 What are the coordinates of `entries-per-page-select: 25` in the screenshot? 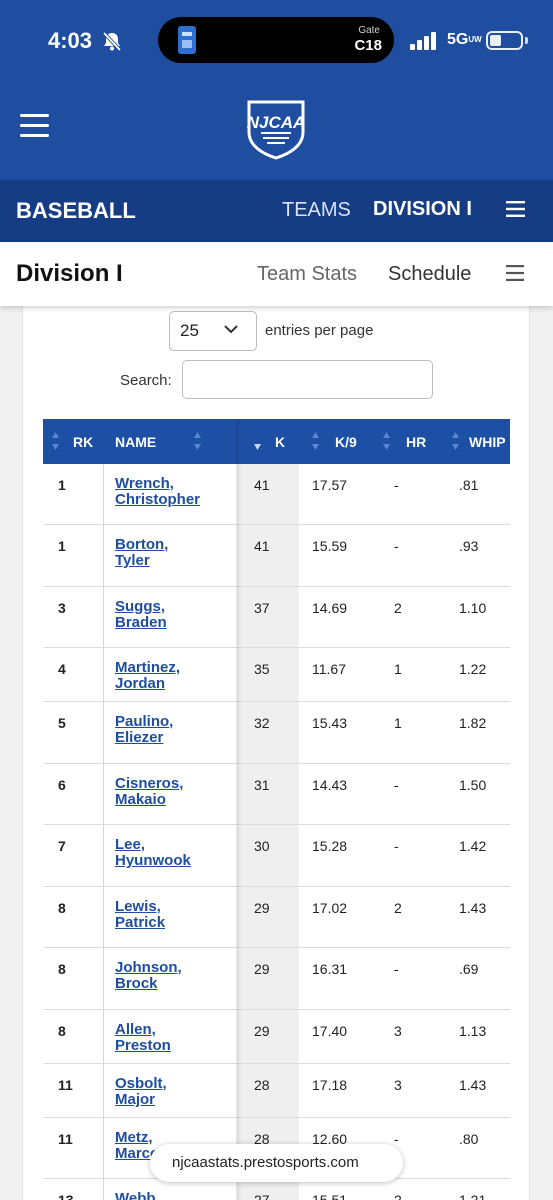 It's located at (213, 331).